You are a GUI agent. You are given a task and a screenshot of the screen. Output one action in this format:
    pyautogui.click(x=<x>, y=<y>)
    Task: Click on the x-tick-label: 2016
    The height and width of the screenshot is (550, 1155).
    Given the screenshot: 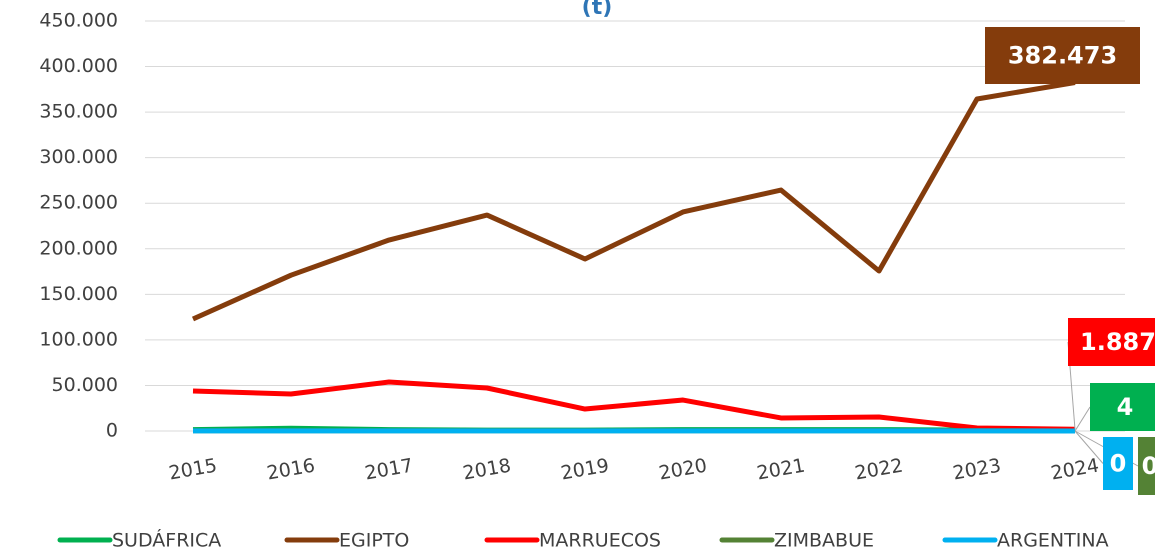 What is the action you would take?
    pyautogui.click(x=290, y=469)
    